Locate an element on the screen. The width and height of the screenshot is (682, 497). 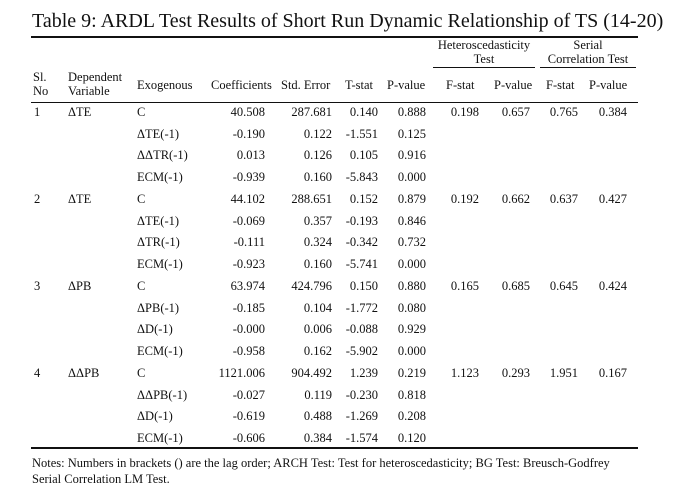
std-error-cell: 0.324 is located at coordinates (317, 242).